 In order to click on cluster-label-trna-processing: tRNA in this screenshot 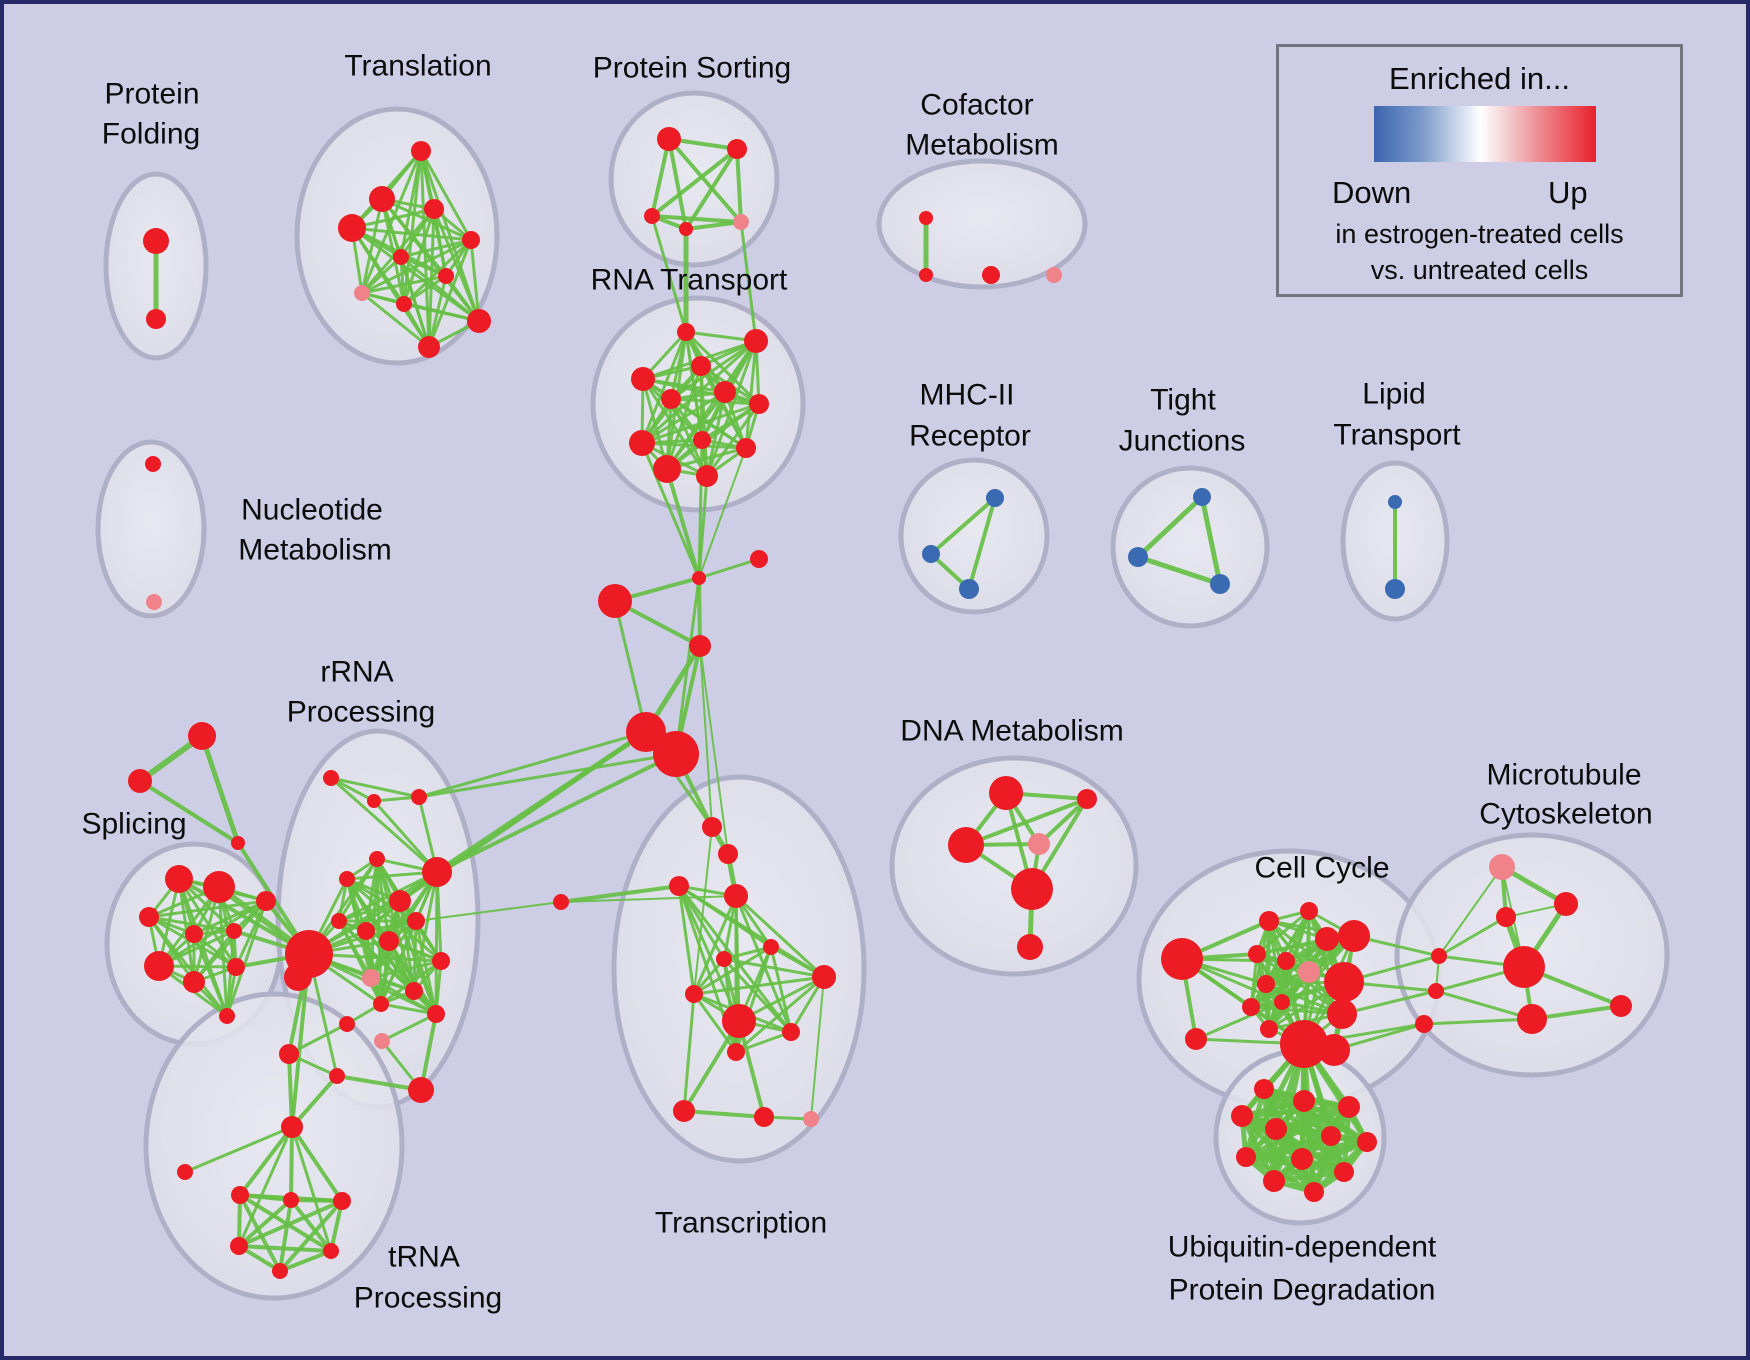, I will do `click(424, 1257)`.